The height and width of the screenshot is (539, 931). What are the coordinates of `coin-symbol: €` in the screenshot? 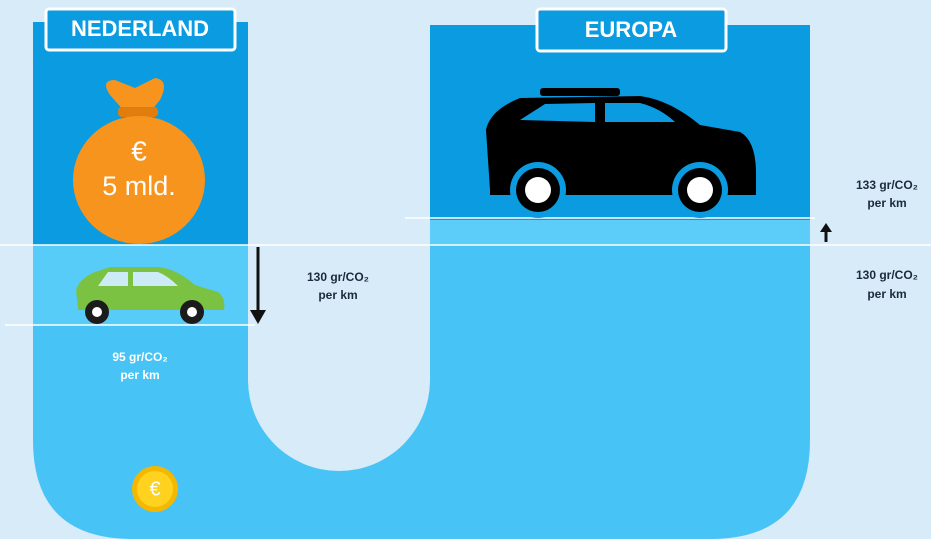 It's located at (154, 489).